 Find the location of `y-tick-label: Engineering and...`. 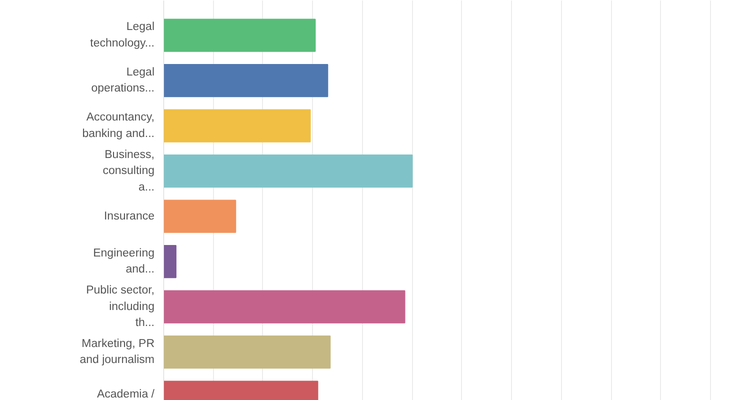

y-tick-label: Engineering and... is located at coordinates (124, 261).